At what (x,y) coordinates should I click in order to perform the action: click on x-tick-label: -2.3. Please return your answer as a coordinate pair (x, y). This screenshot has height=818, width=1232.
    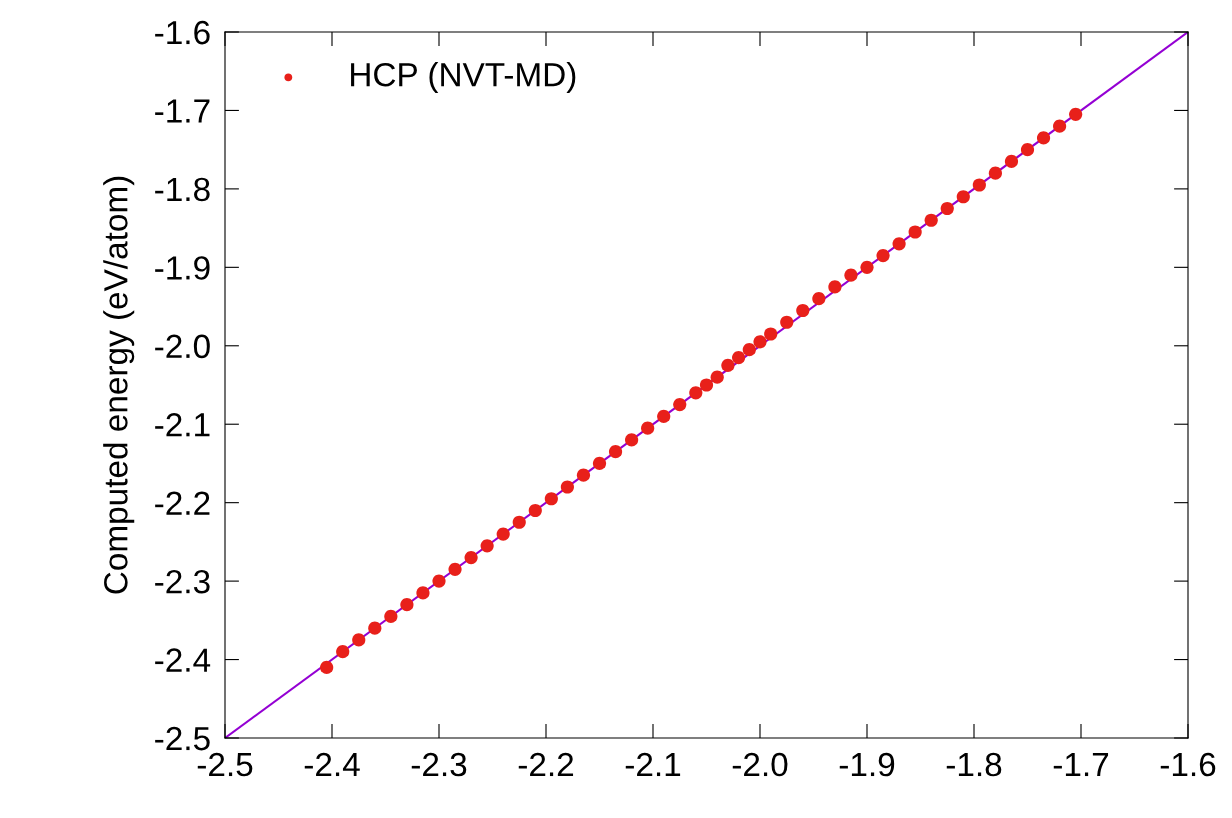
    Looking at the image, I should click on (439, 764).